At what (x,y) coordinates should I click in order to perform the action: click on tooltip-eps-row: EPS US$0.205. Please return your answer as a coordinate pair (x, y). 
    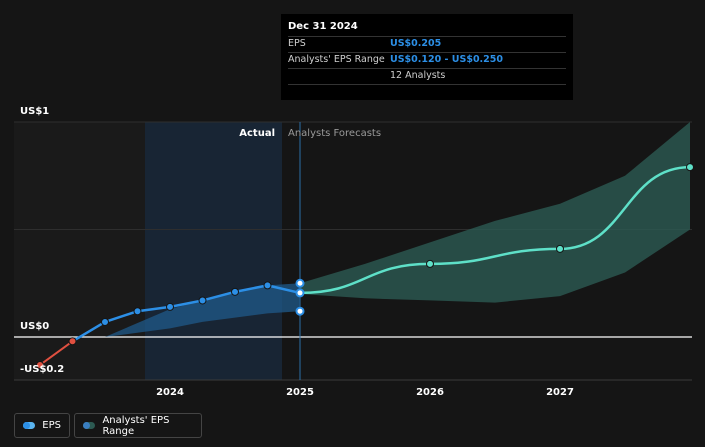
    Looking at the image, I should click on (427, 44).